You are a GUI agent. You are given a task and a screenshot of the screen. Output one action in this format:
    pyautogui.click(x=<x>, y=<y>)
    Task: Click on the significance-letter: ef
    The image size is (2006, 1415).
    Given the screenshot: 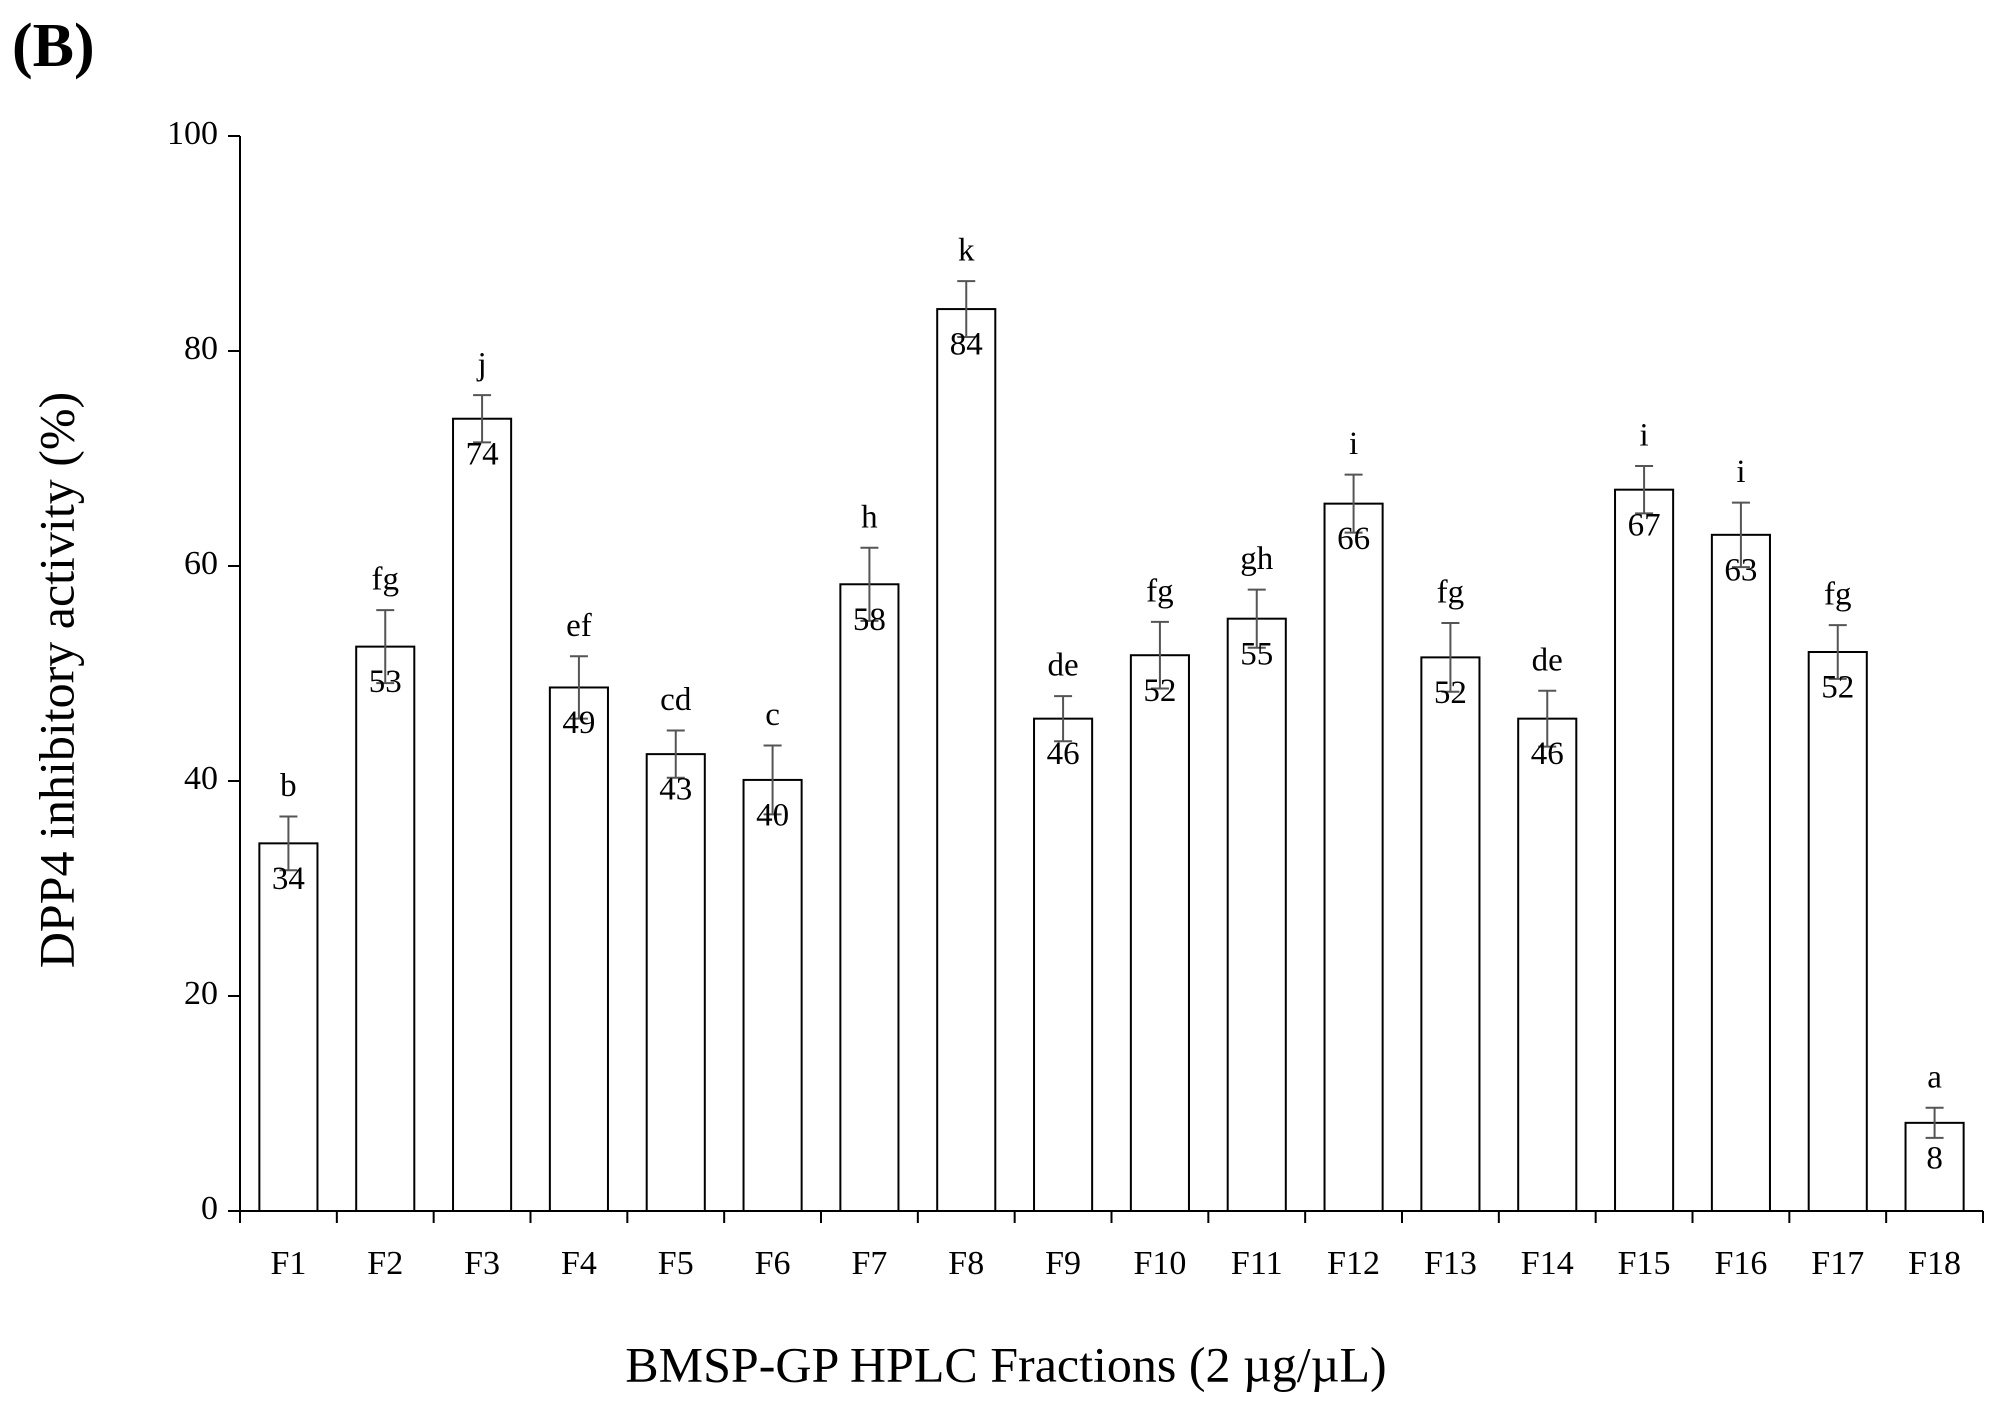 What is the action you would take?
    pyautogui.click(x=579, y=626)
    